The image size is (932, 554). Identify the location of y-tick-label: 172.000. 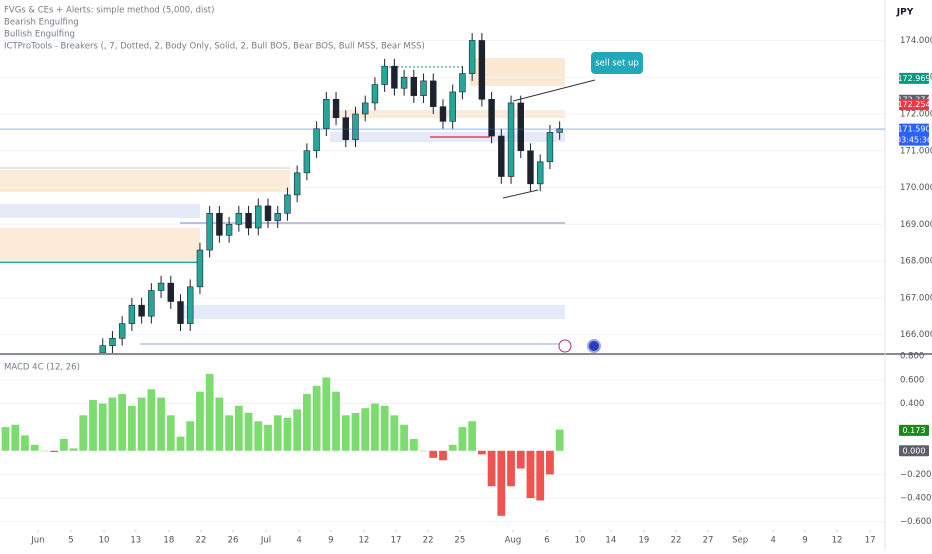
(916, 114).